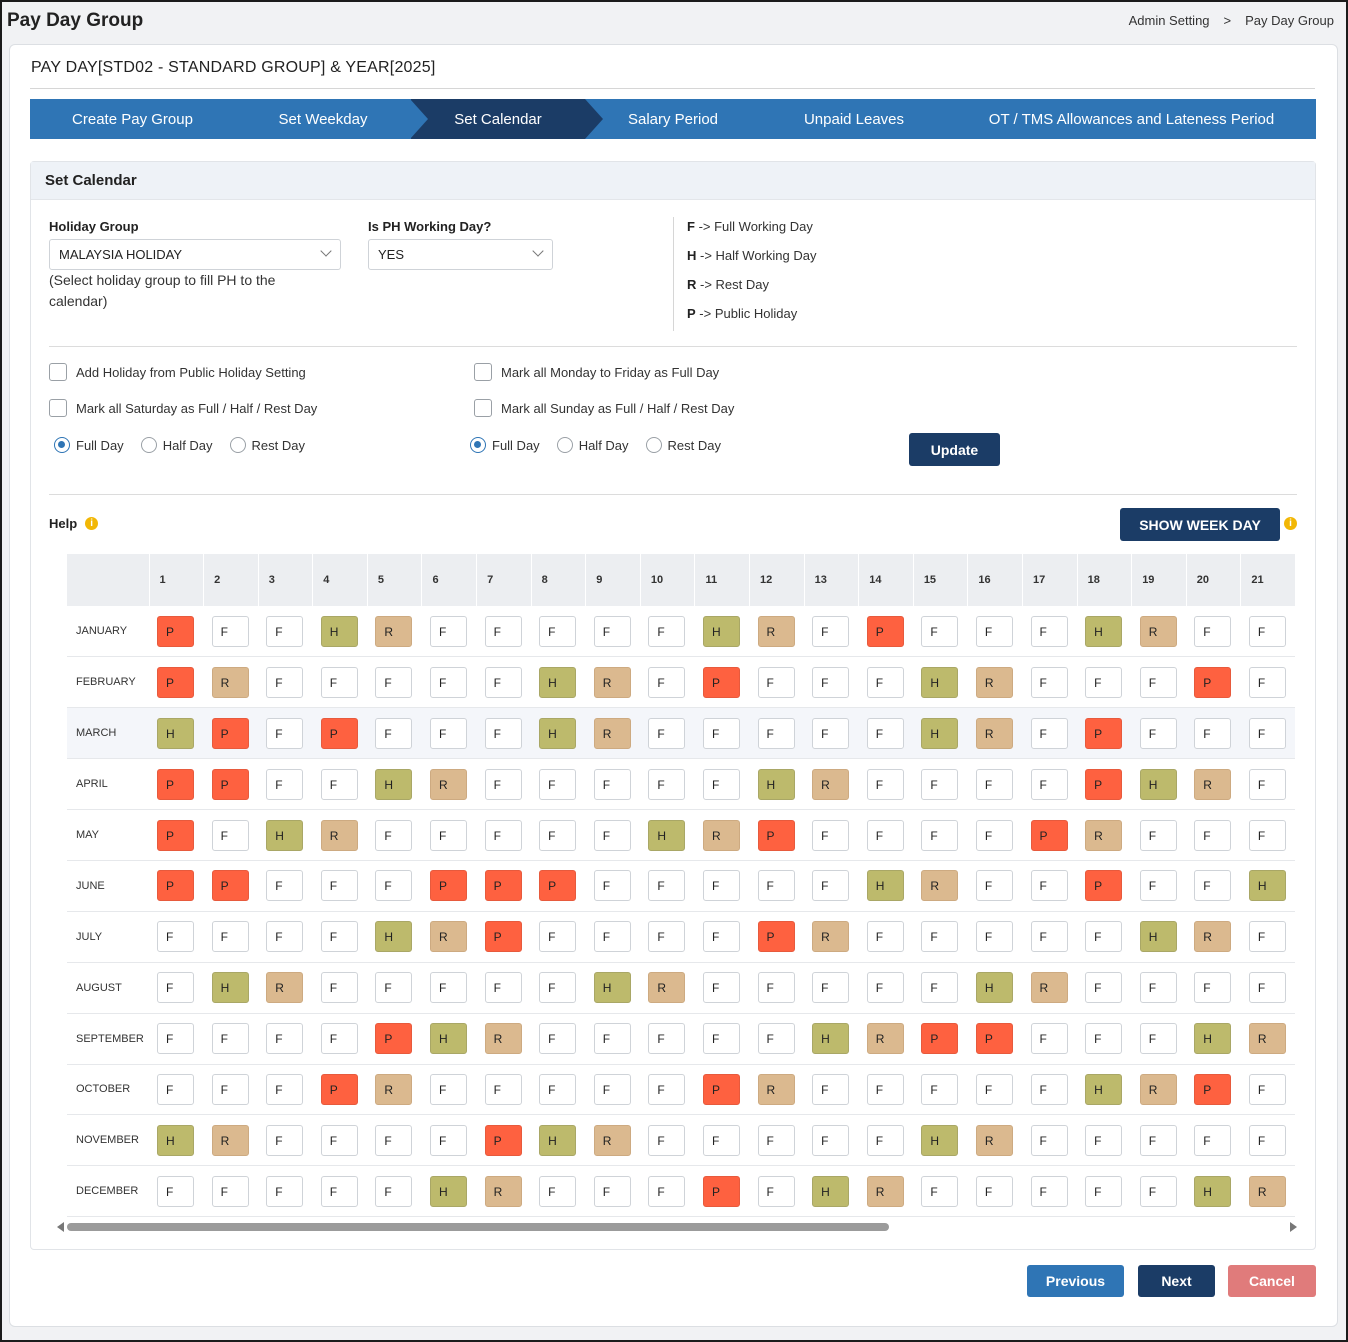  Describe the element at coordinates (1293, 1227) in the screenshot. I see `scroll-right-icon` at that location.